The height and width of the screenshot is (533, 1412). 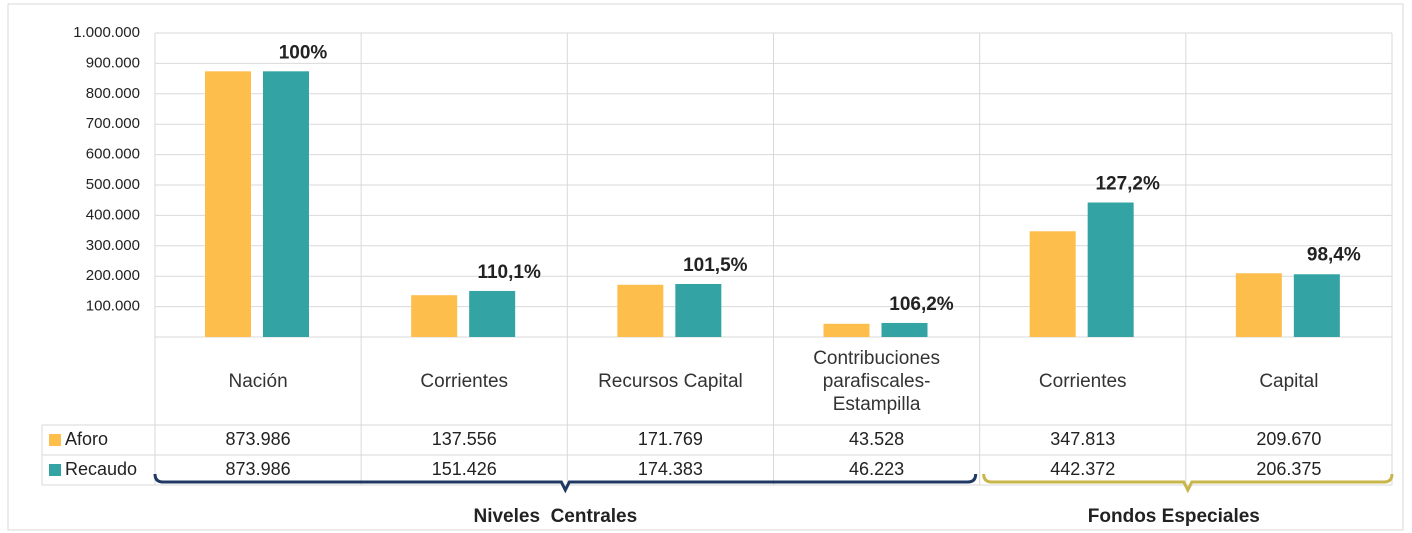 I want to click on y-tick-label: 500.000, so click(x=113, y=184).